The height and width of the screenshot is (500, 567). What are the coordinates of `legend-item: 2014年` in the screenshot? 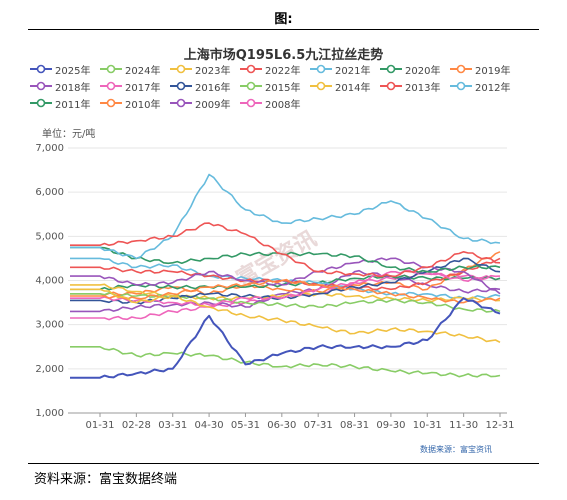 It's located at (340, 86).